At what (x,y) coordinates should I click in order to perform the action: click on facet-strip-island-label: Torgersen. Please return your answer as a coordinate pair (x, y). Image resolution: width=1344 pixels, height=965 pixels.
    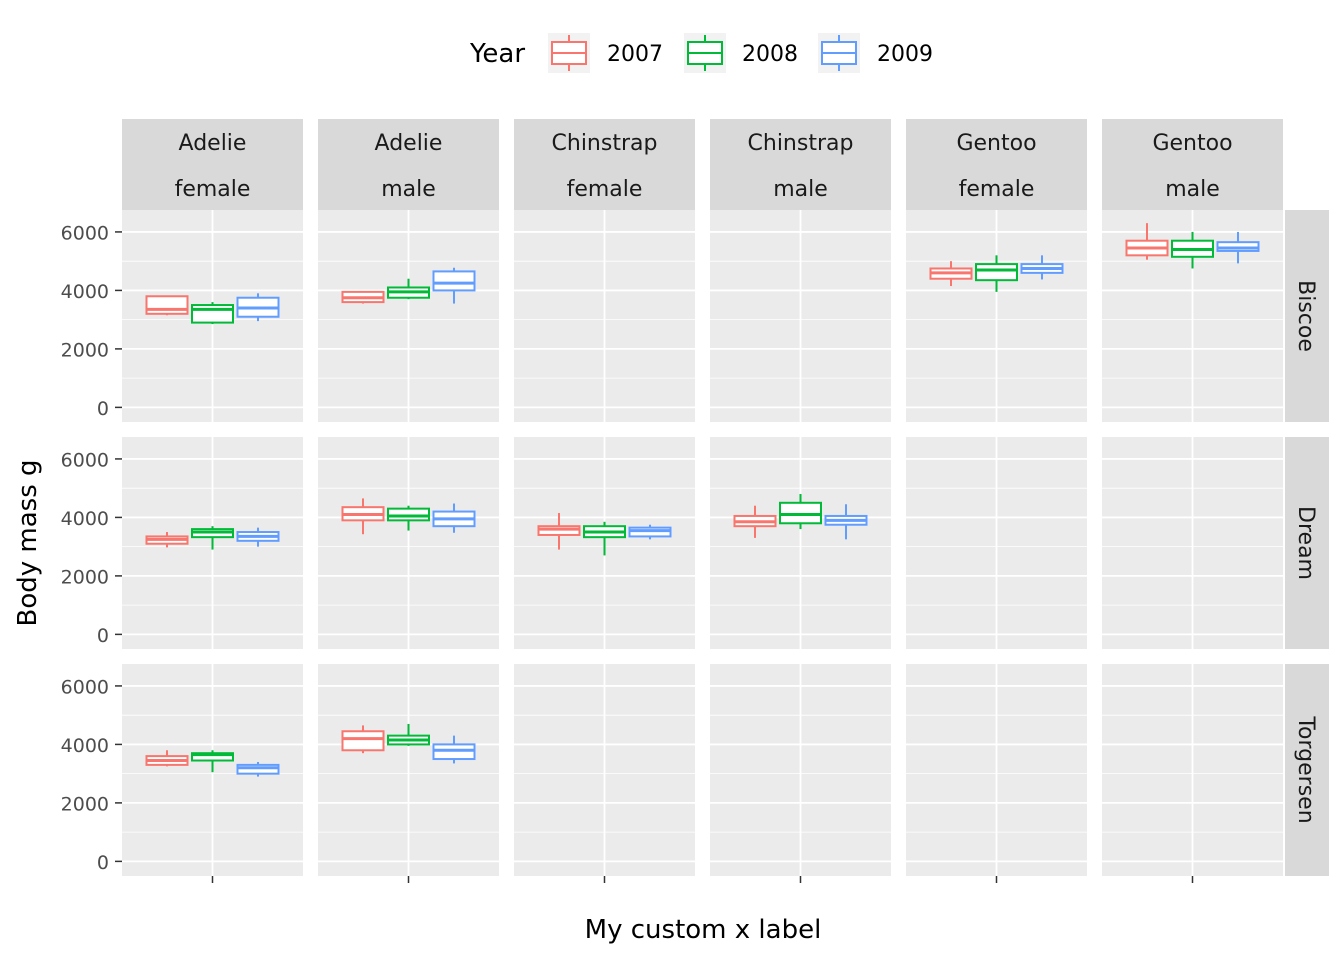
    Looking at the image, I should click on (1305, 769).